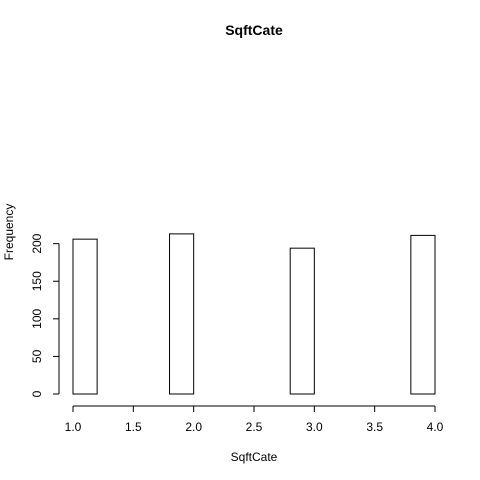  What do you see at coordinates (254, 427) in the screenshot?
I see `x-tick-label: 2.5` at bounding box center [254, 427].